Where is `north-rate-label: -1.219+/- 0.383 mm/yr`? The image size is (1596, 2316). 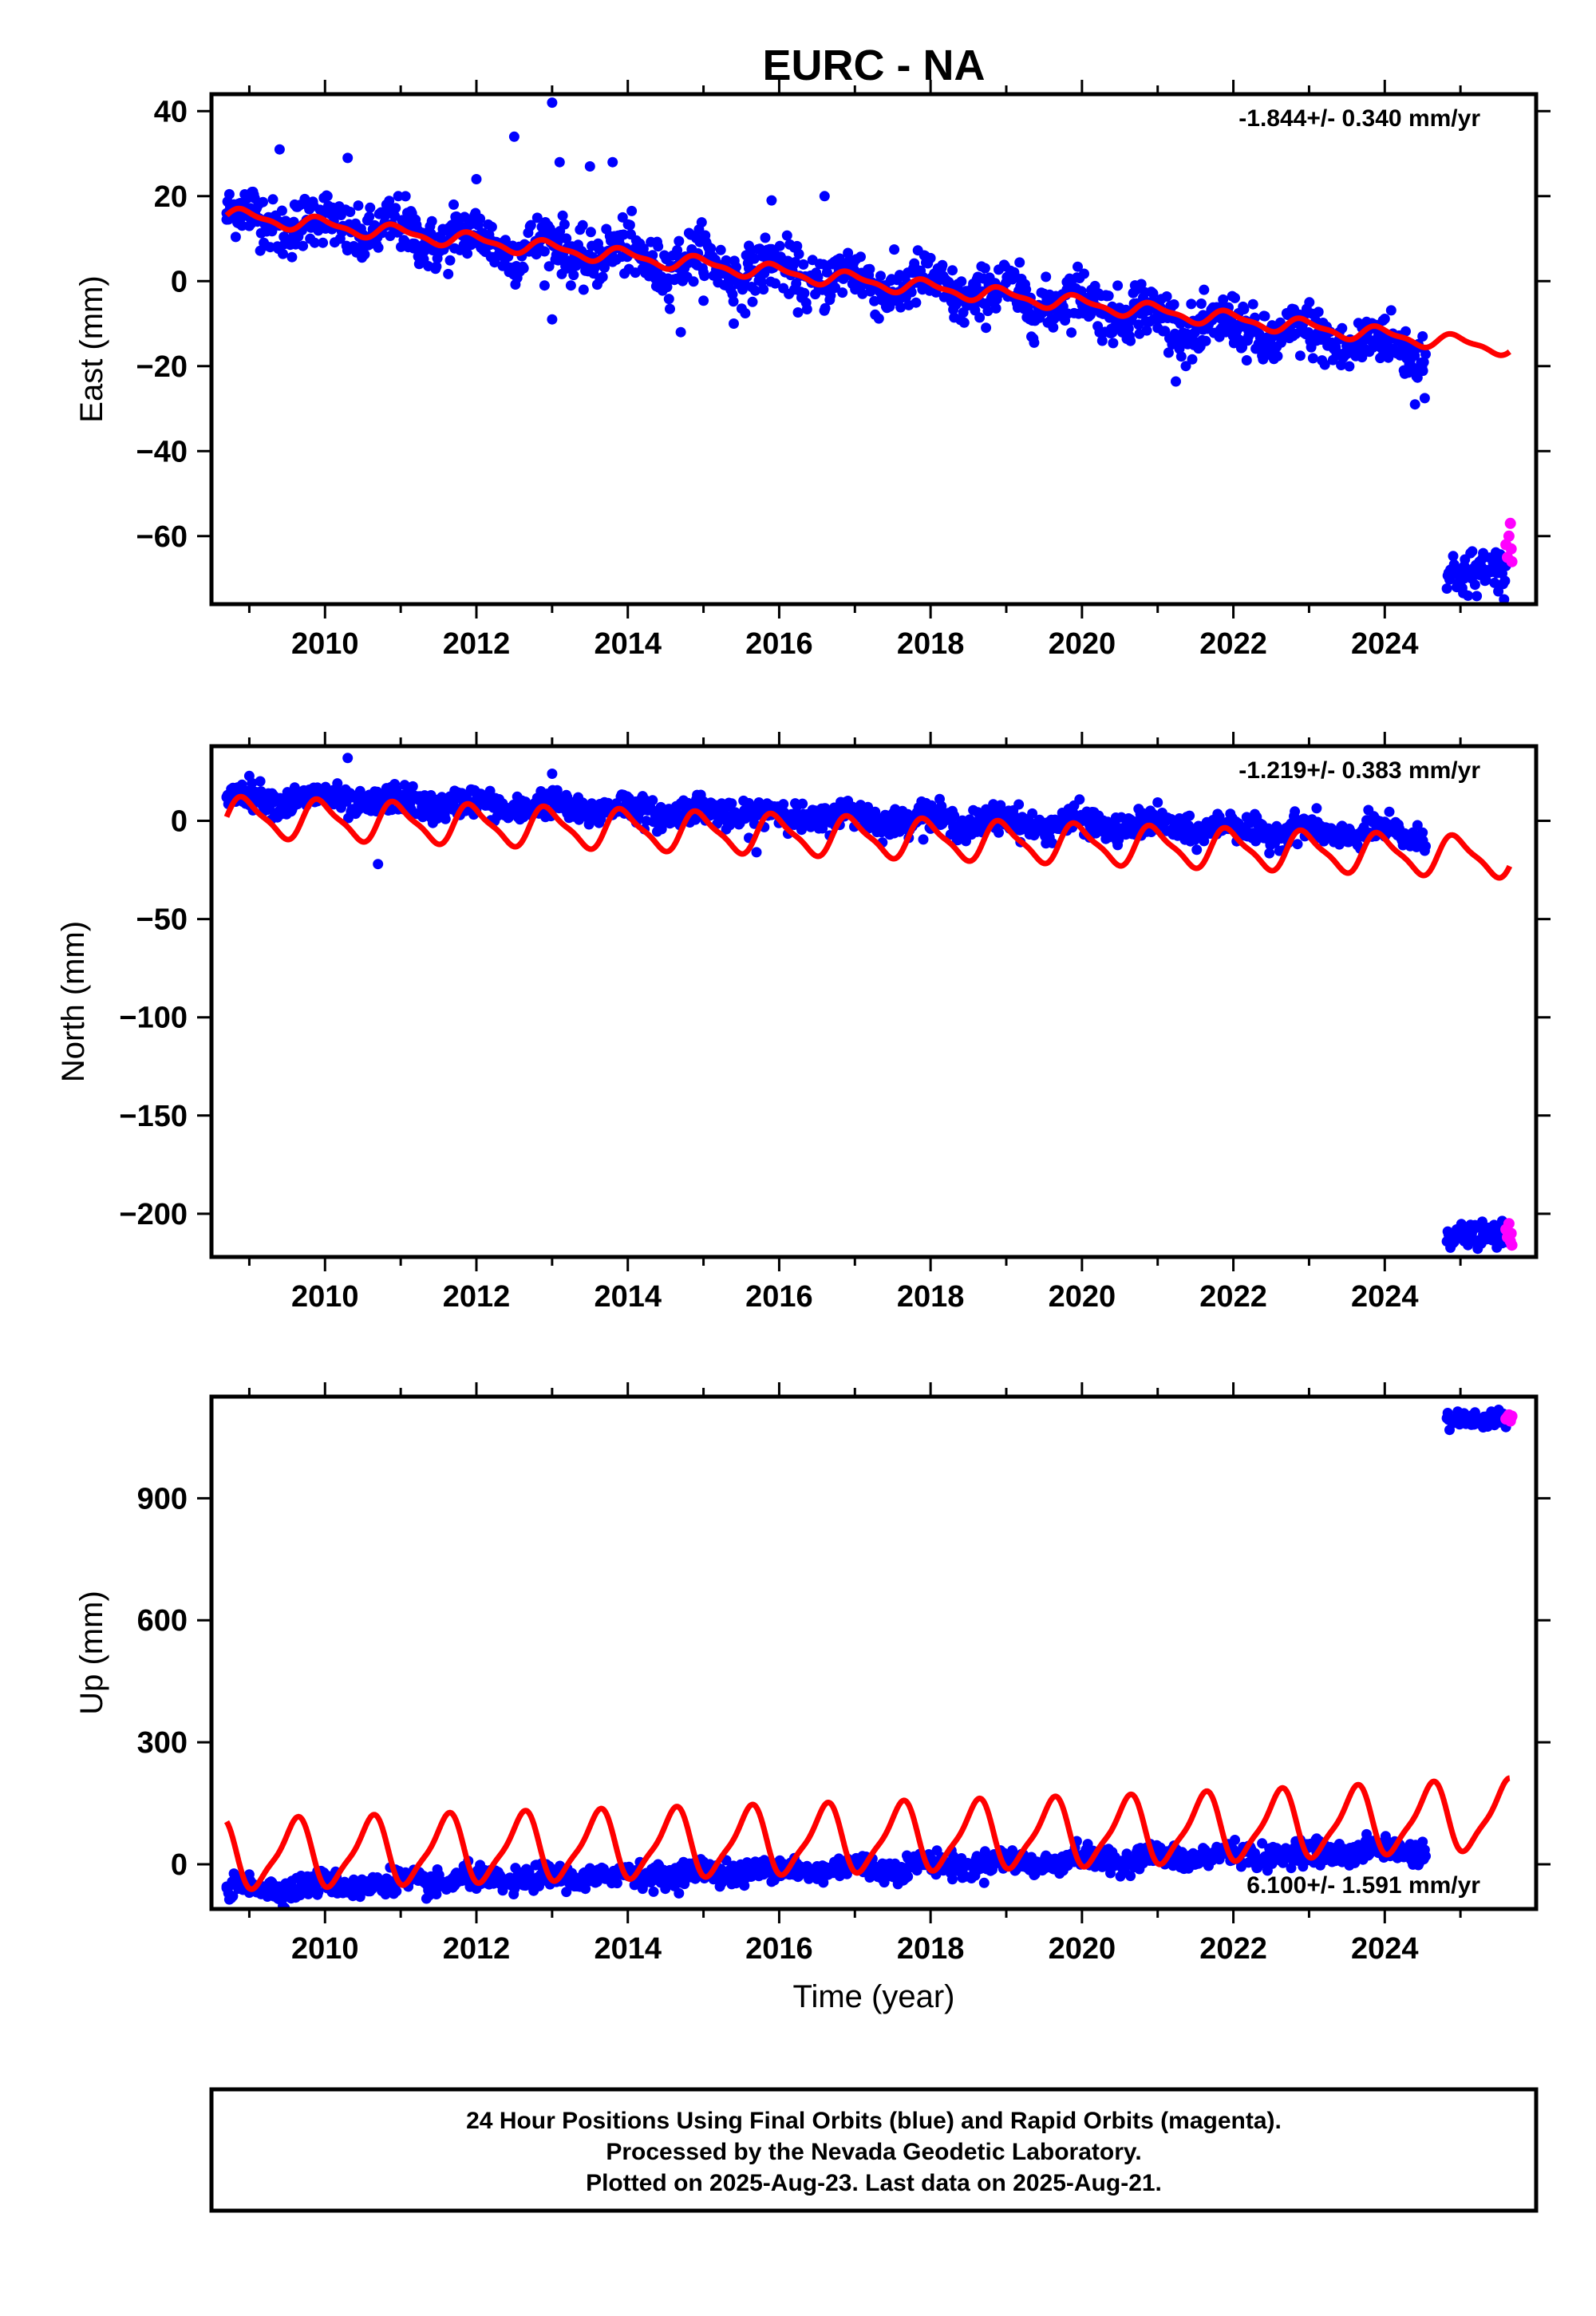
north-rate-label: -1.219+/- 0.383 mm/yr is located at coordinates (1359, 770).